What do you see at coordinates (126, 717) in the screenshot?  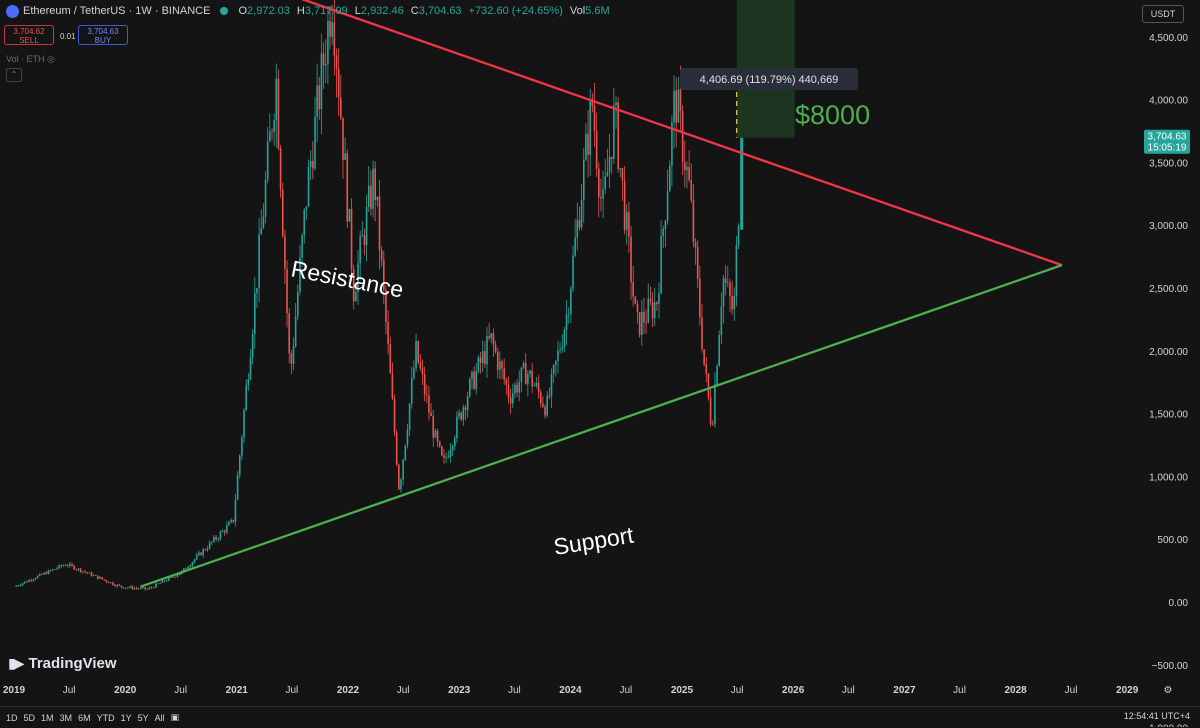 I see `range-1y: 1Y` at bounding box center [126, 717].